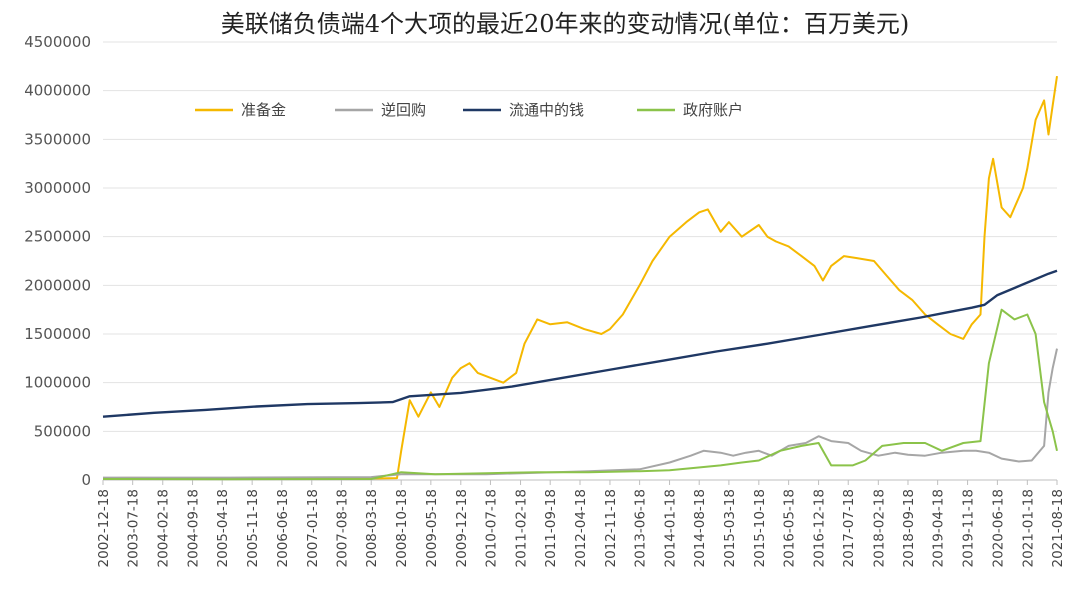 The image size is (1080, 599). What do you see at coordinates (432, 528) in the screenshot?
I see `x-tick-label: 2009-05-18` at bounding box center [432, 528].